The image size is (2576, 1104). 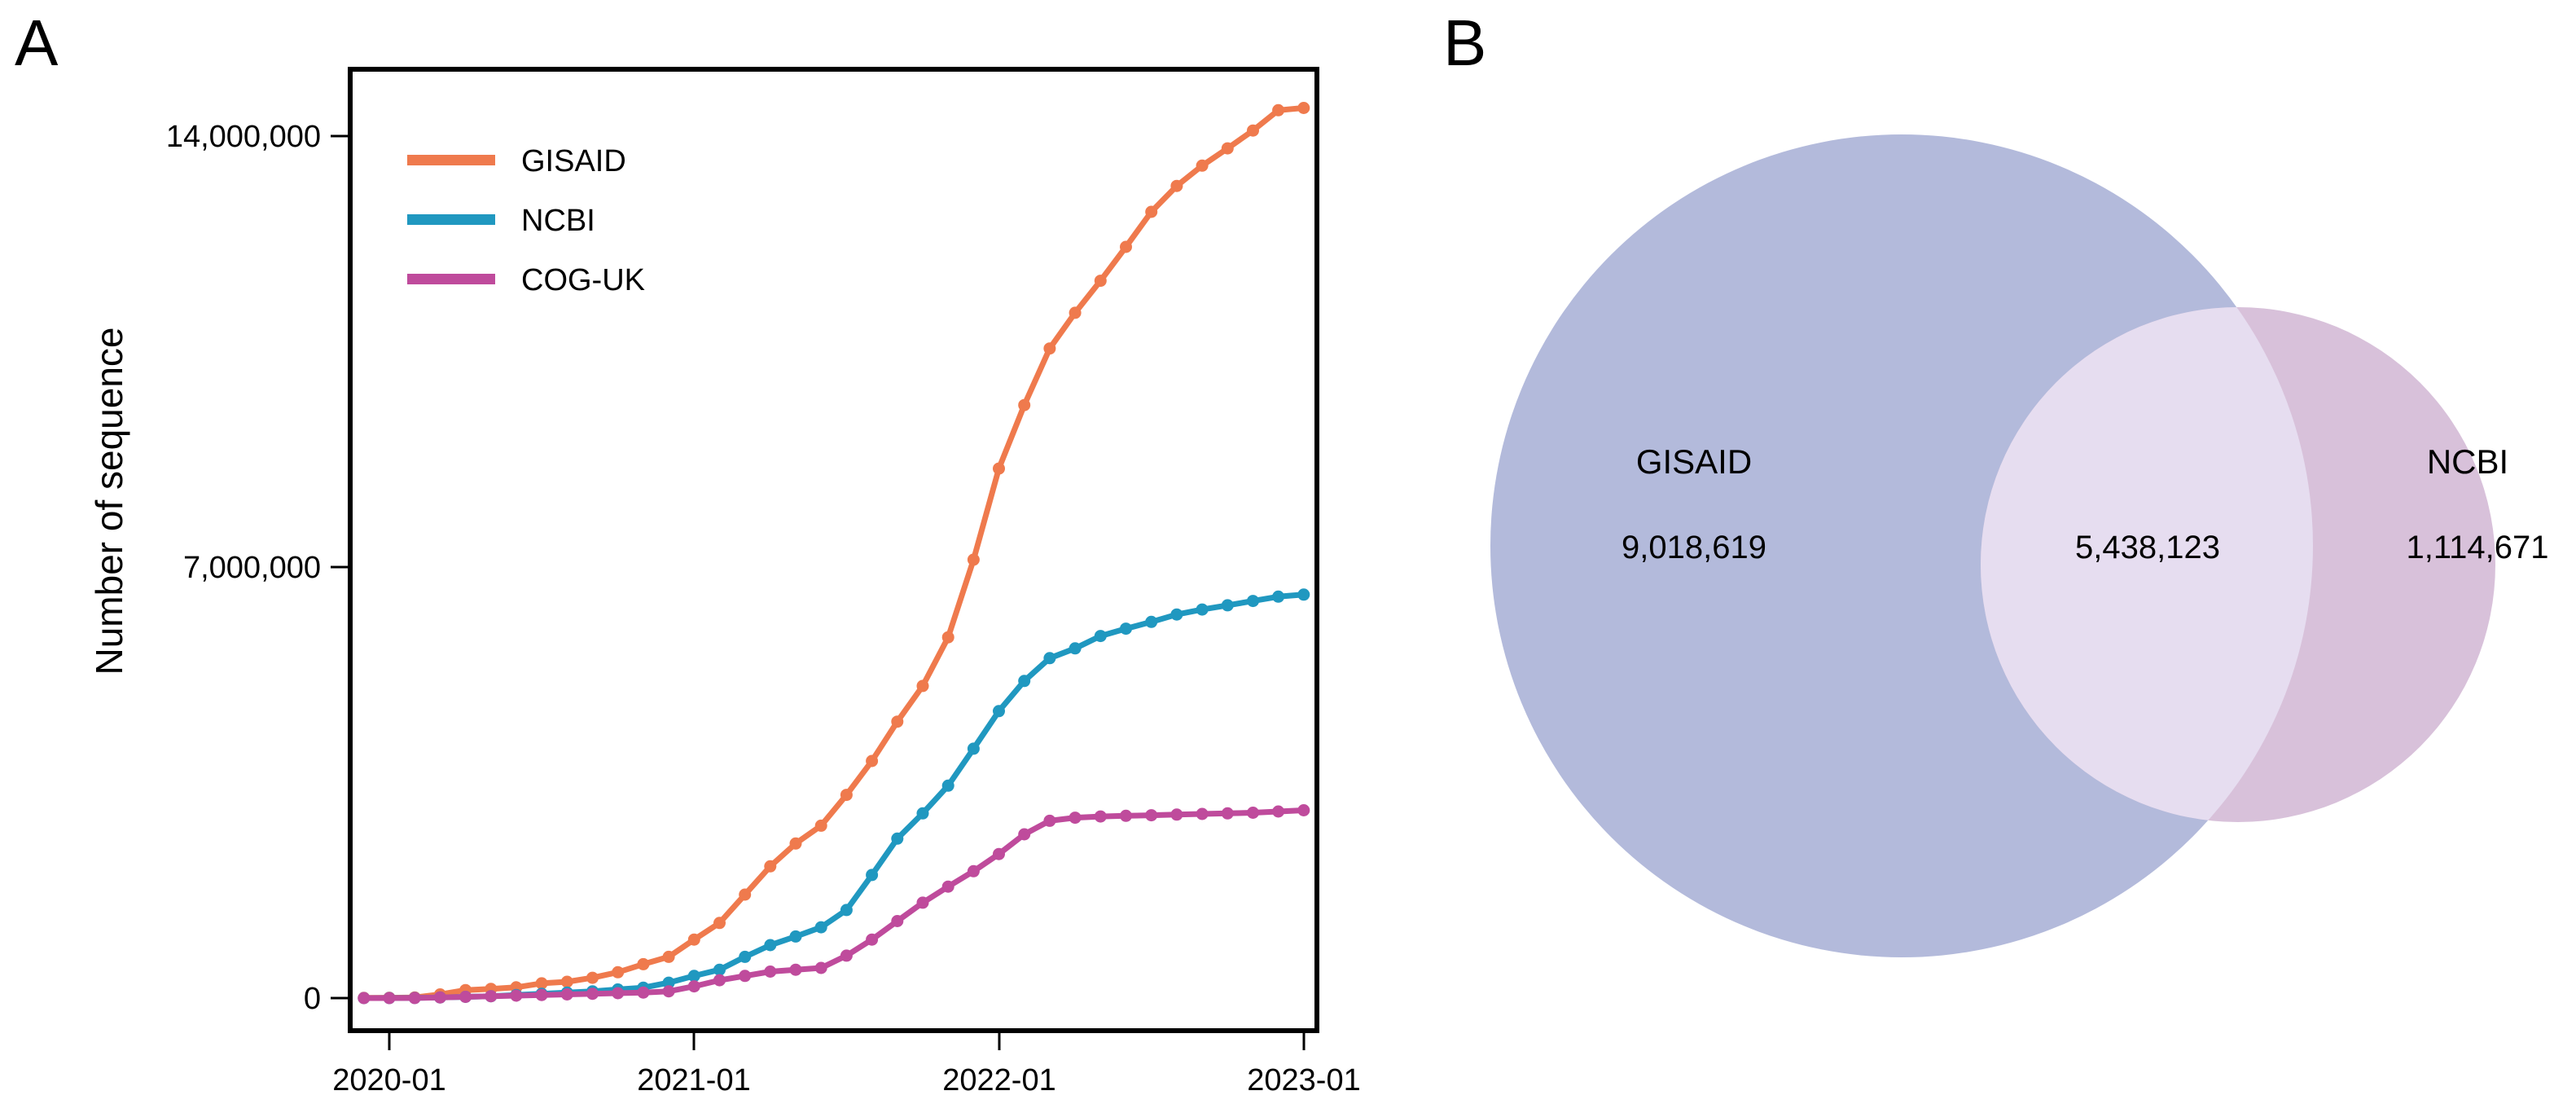 What do you see at coordinates (1303, 1080) in the screenshot?
I see `x-tick-label: 2023-01` at bounding box center [1303, 1080].